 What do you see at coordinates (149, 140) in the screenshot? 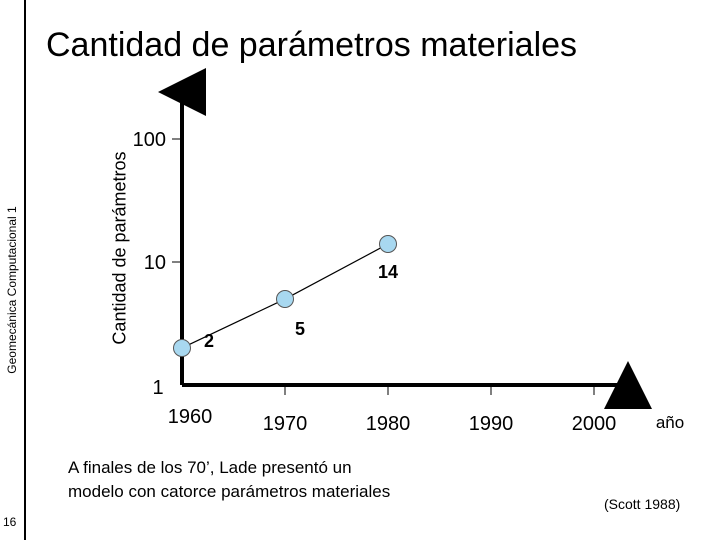
I see `y-tick-label-100: 100` at bounding box center [149, 140].